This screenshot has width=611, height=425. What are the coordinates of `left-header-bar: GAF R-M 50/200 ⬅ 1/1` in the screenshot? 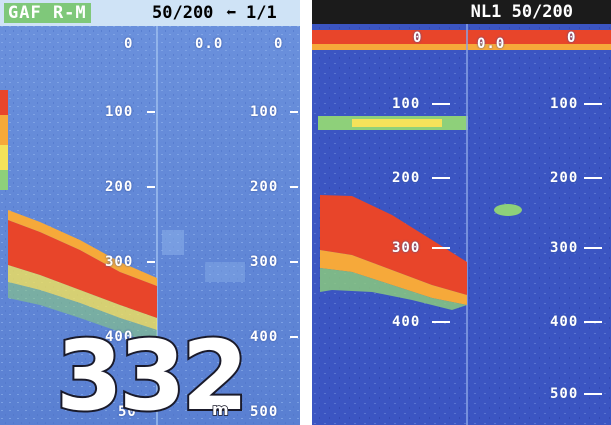 It's located at (150, 13).